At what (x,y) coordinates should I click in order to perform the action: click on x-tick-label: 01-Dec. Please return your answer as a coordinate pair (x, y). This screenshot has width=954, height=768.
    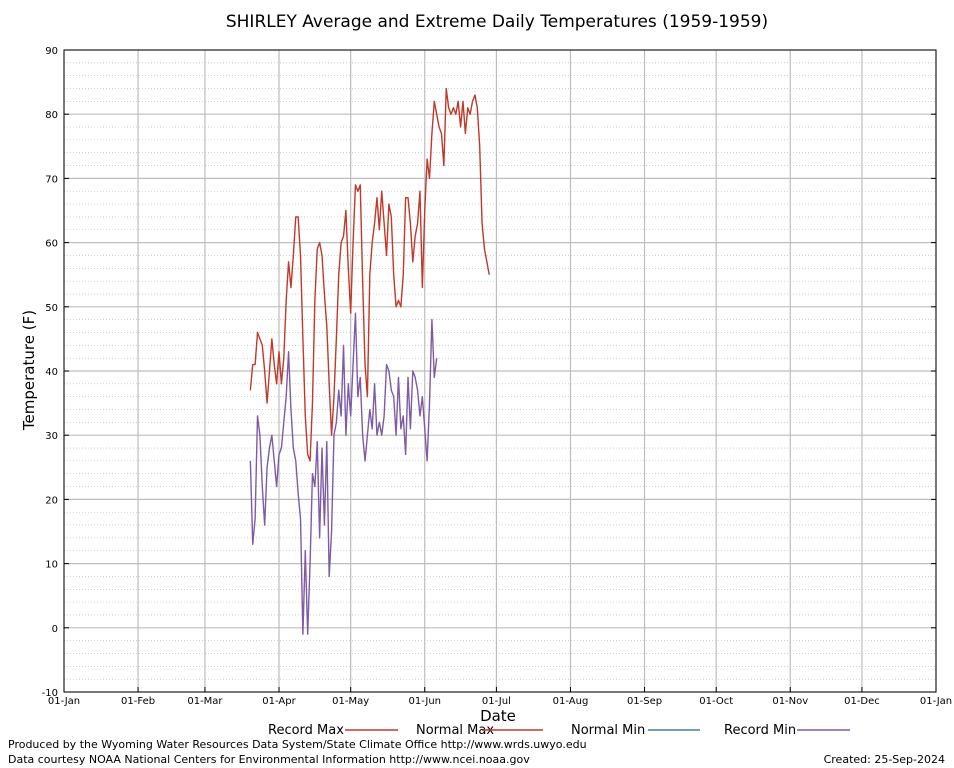
    Looking at the image, I should click on (862, 701).